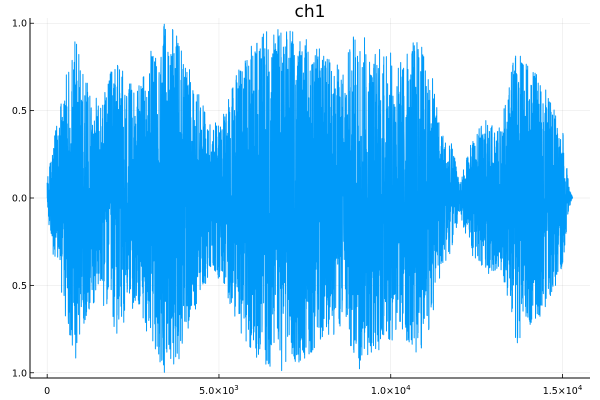  What do you see at coordinates (47, 391) in the screenshot?
I see `x-tick-label: 0` at bounding box center [47, 391].